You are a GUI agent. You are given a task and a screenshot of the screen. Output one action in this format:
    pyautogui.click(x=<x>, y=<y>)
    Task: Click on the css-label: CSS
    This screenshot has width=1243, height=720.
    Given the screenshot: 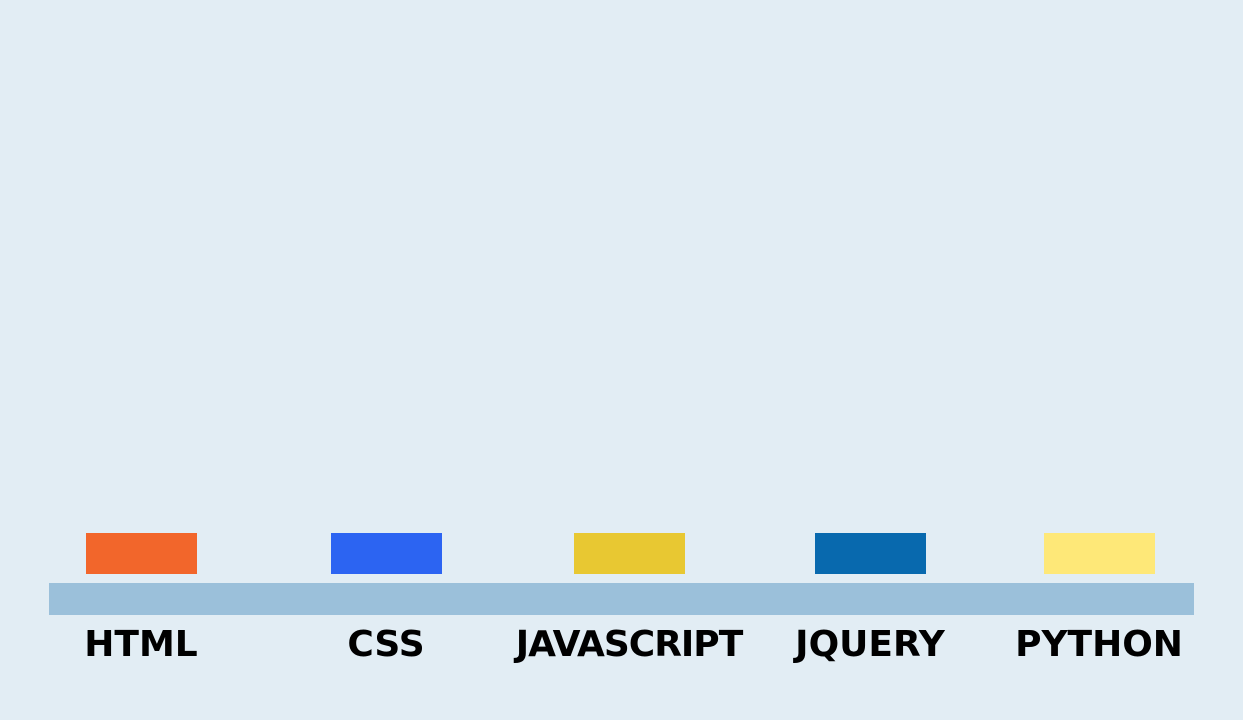 What is the action you would take?
    pyautogui.click(x=386, y=644)
    